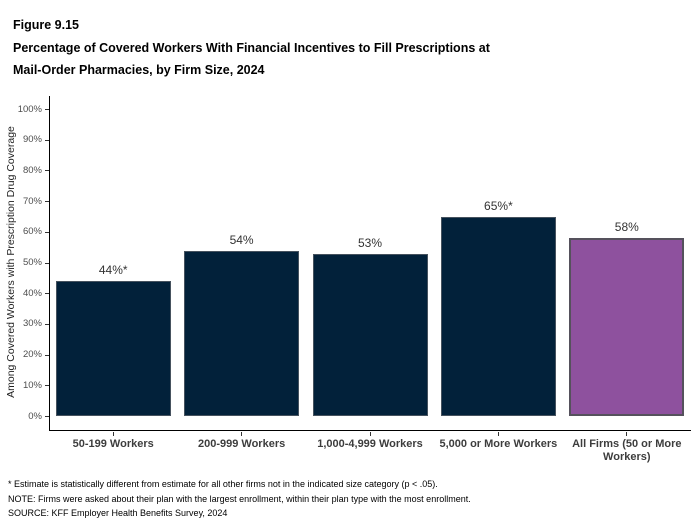  I want to click on y-tick-label: 90%, so click(32, 140).